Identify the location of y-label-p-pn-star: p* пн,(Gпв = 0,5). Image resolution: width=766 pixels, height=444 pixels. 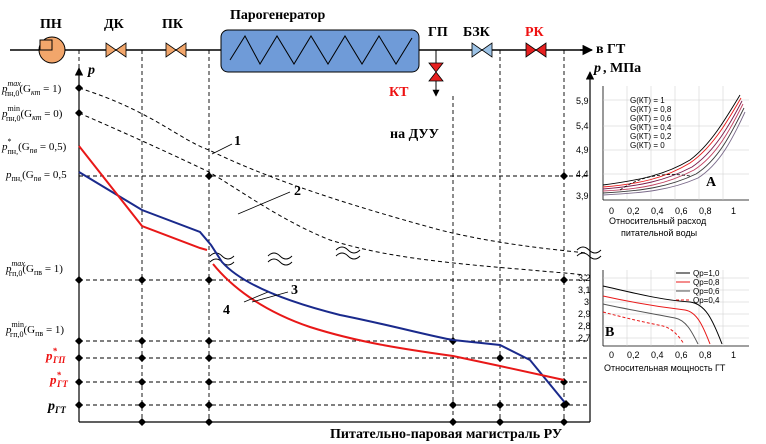
(34, 146).